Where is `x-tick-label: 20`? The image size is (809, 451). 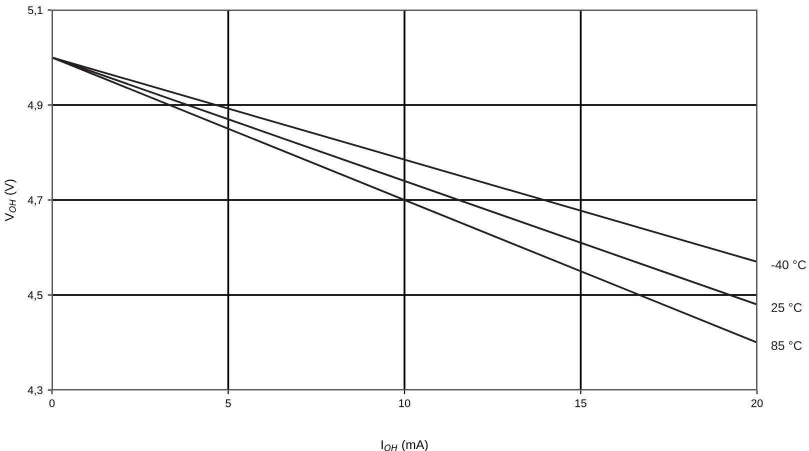 x-tick-label: 20 is located at coordinates (757, 403).